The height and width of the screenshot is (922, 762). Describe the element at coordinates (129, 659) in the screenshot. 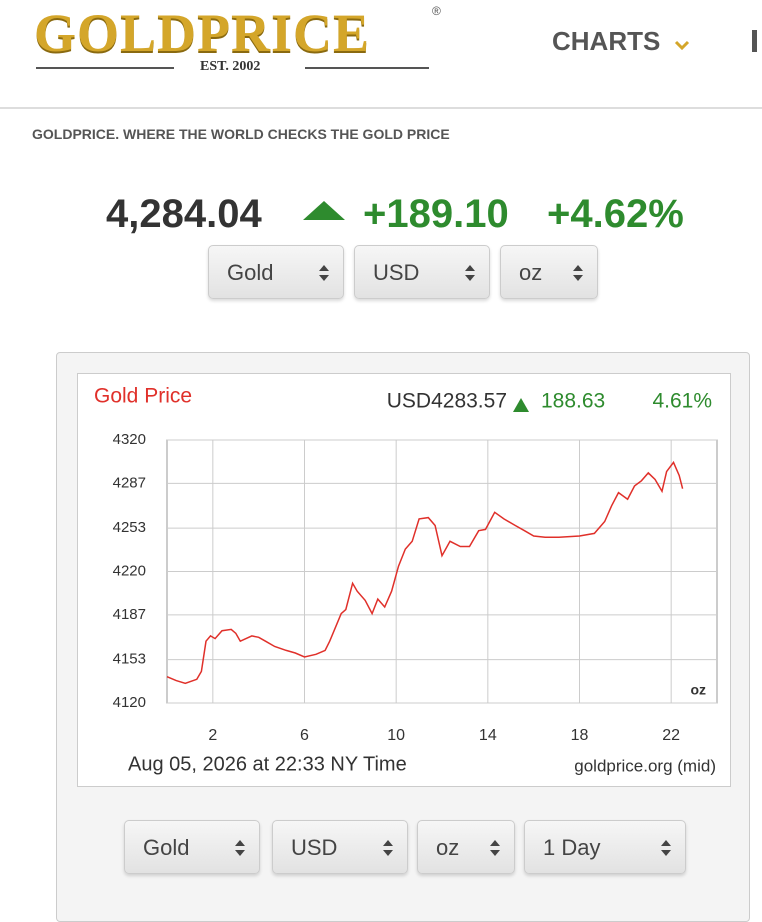

I see `y-tick-label: 4153` at that location.